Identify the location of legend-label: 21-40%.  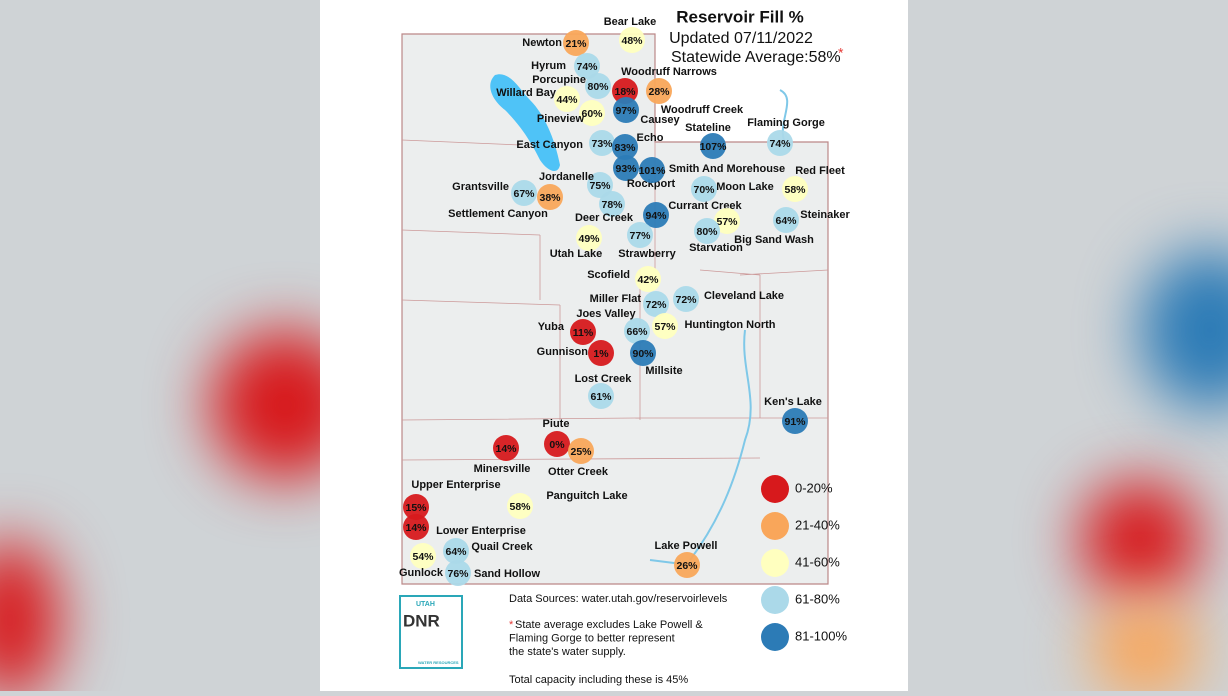
(817, 524).